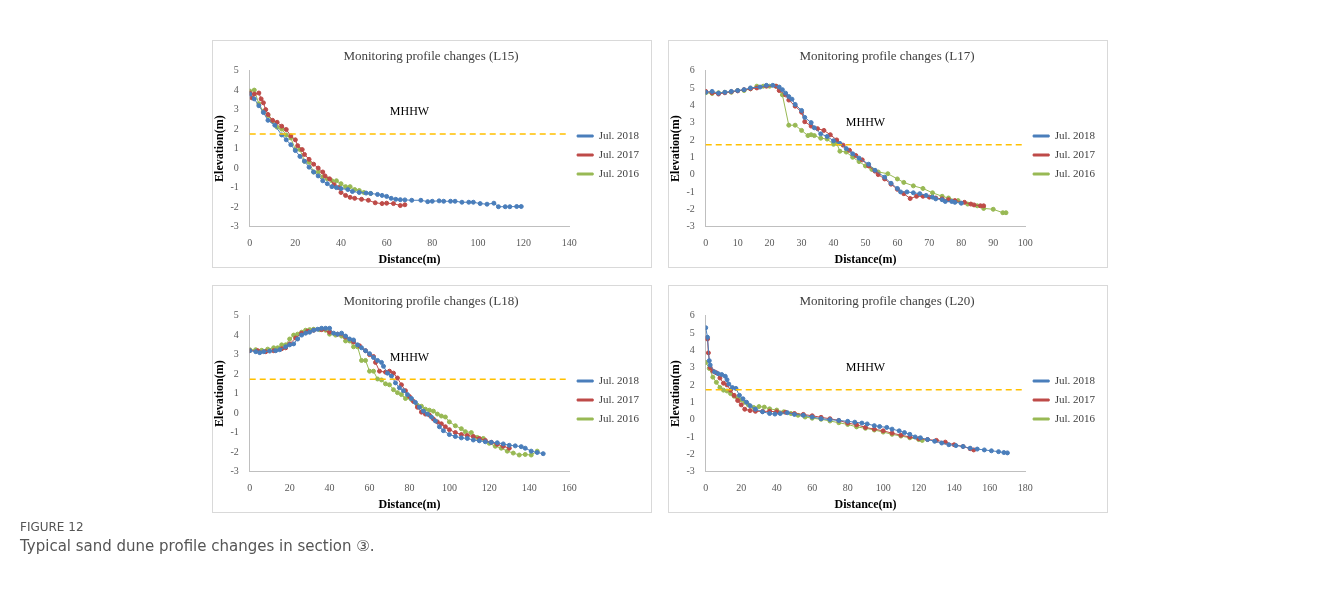 Image resolution: width=1318 pixels, height=593 pixels. Describe the element at coordinates (1025, 488) in the screenshot. I see `x-tick-label: 180` at that location.